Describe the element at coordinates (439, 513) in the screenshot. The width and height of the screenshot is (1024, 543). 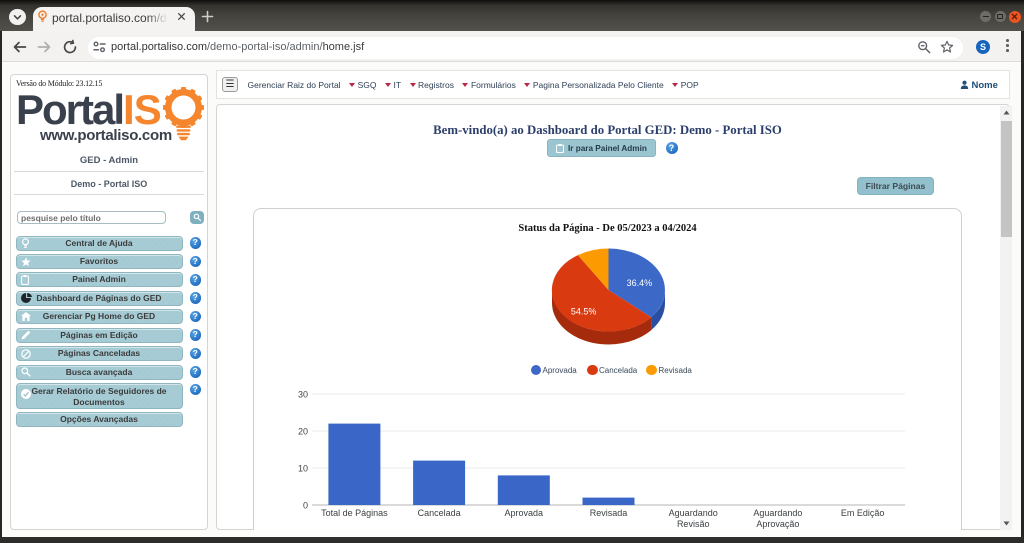
I see `svg-text: Cancelada` at that location.